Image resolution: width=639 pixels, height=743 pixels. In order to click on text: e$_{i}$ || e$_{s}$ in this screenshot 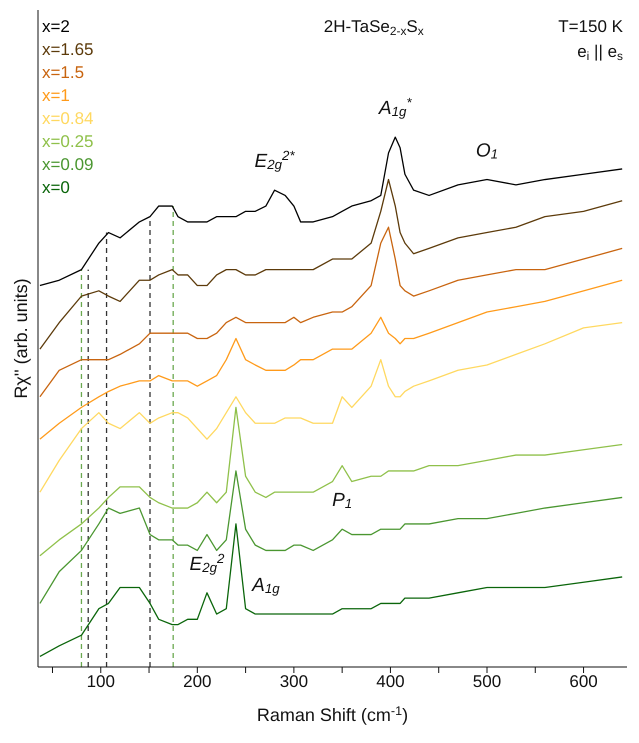, I will do `click(600, 52)`.